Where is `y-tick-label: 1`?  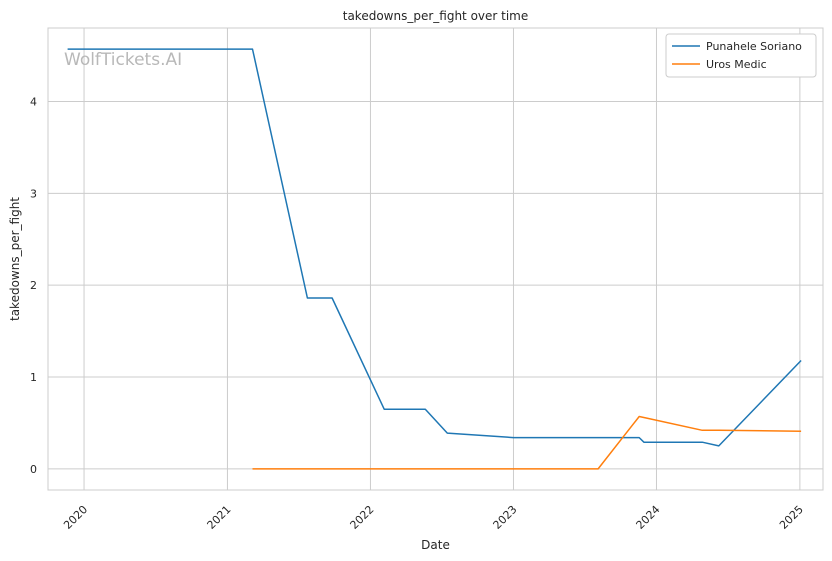 y-tick-label: 1 is located at coordinates (33, 377).